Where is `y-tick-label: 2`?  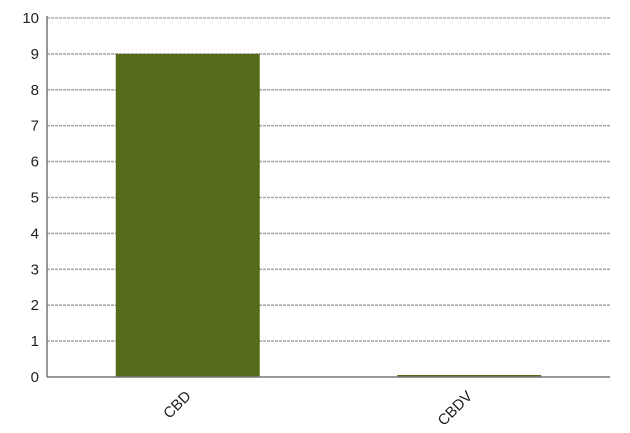 y-tick-label: 2 is located at coordinates (35, 305).